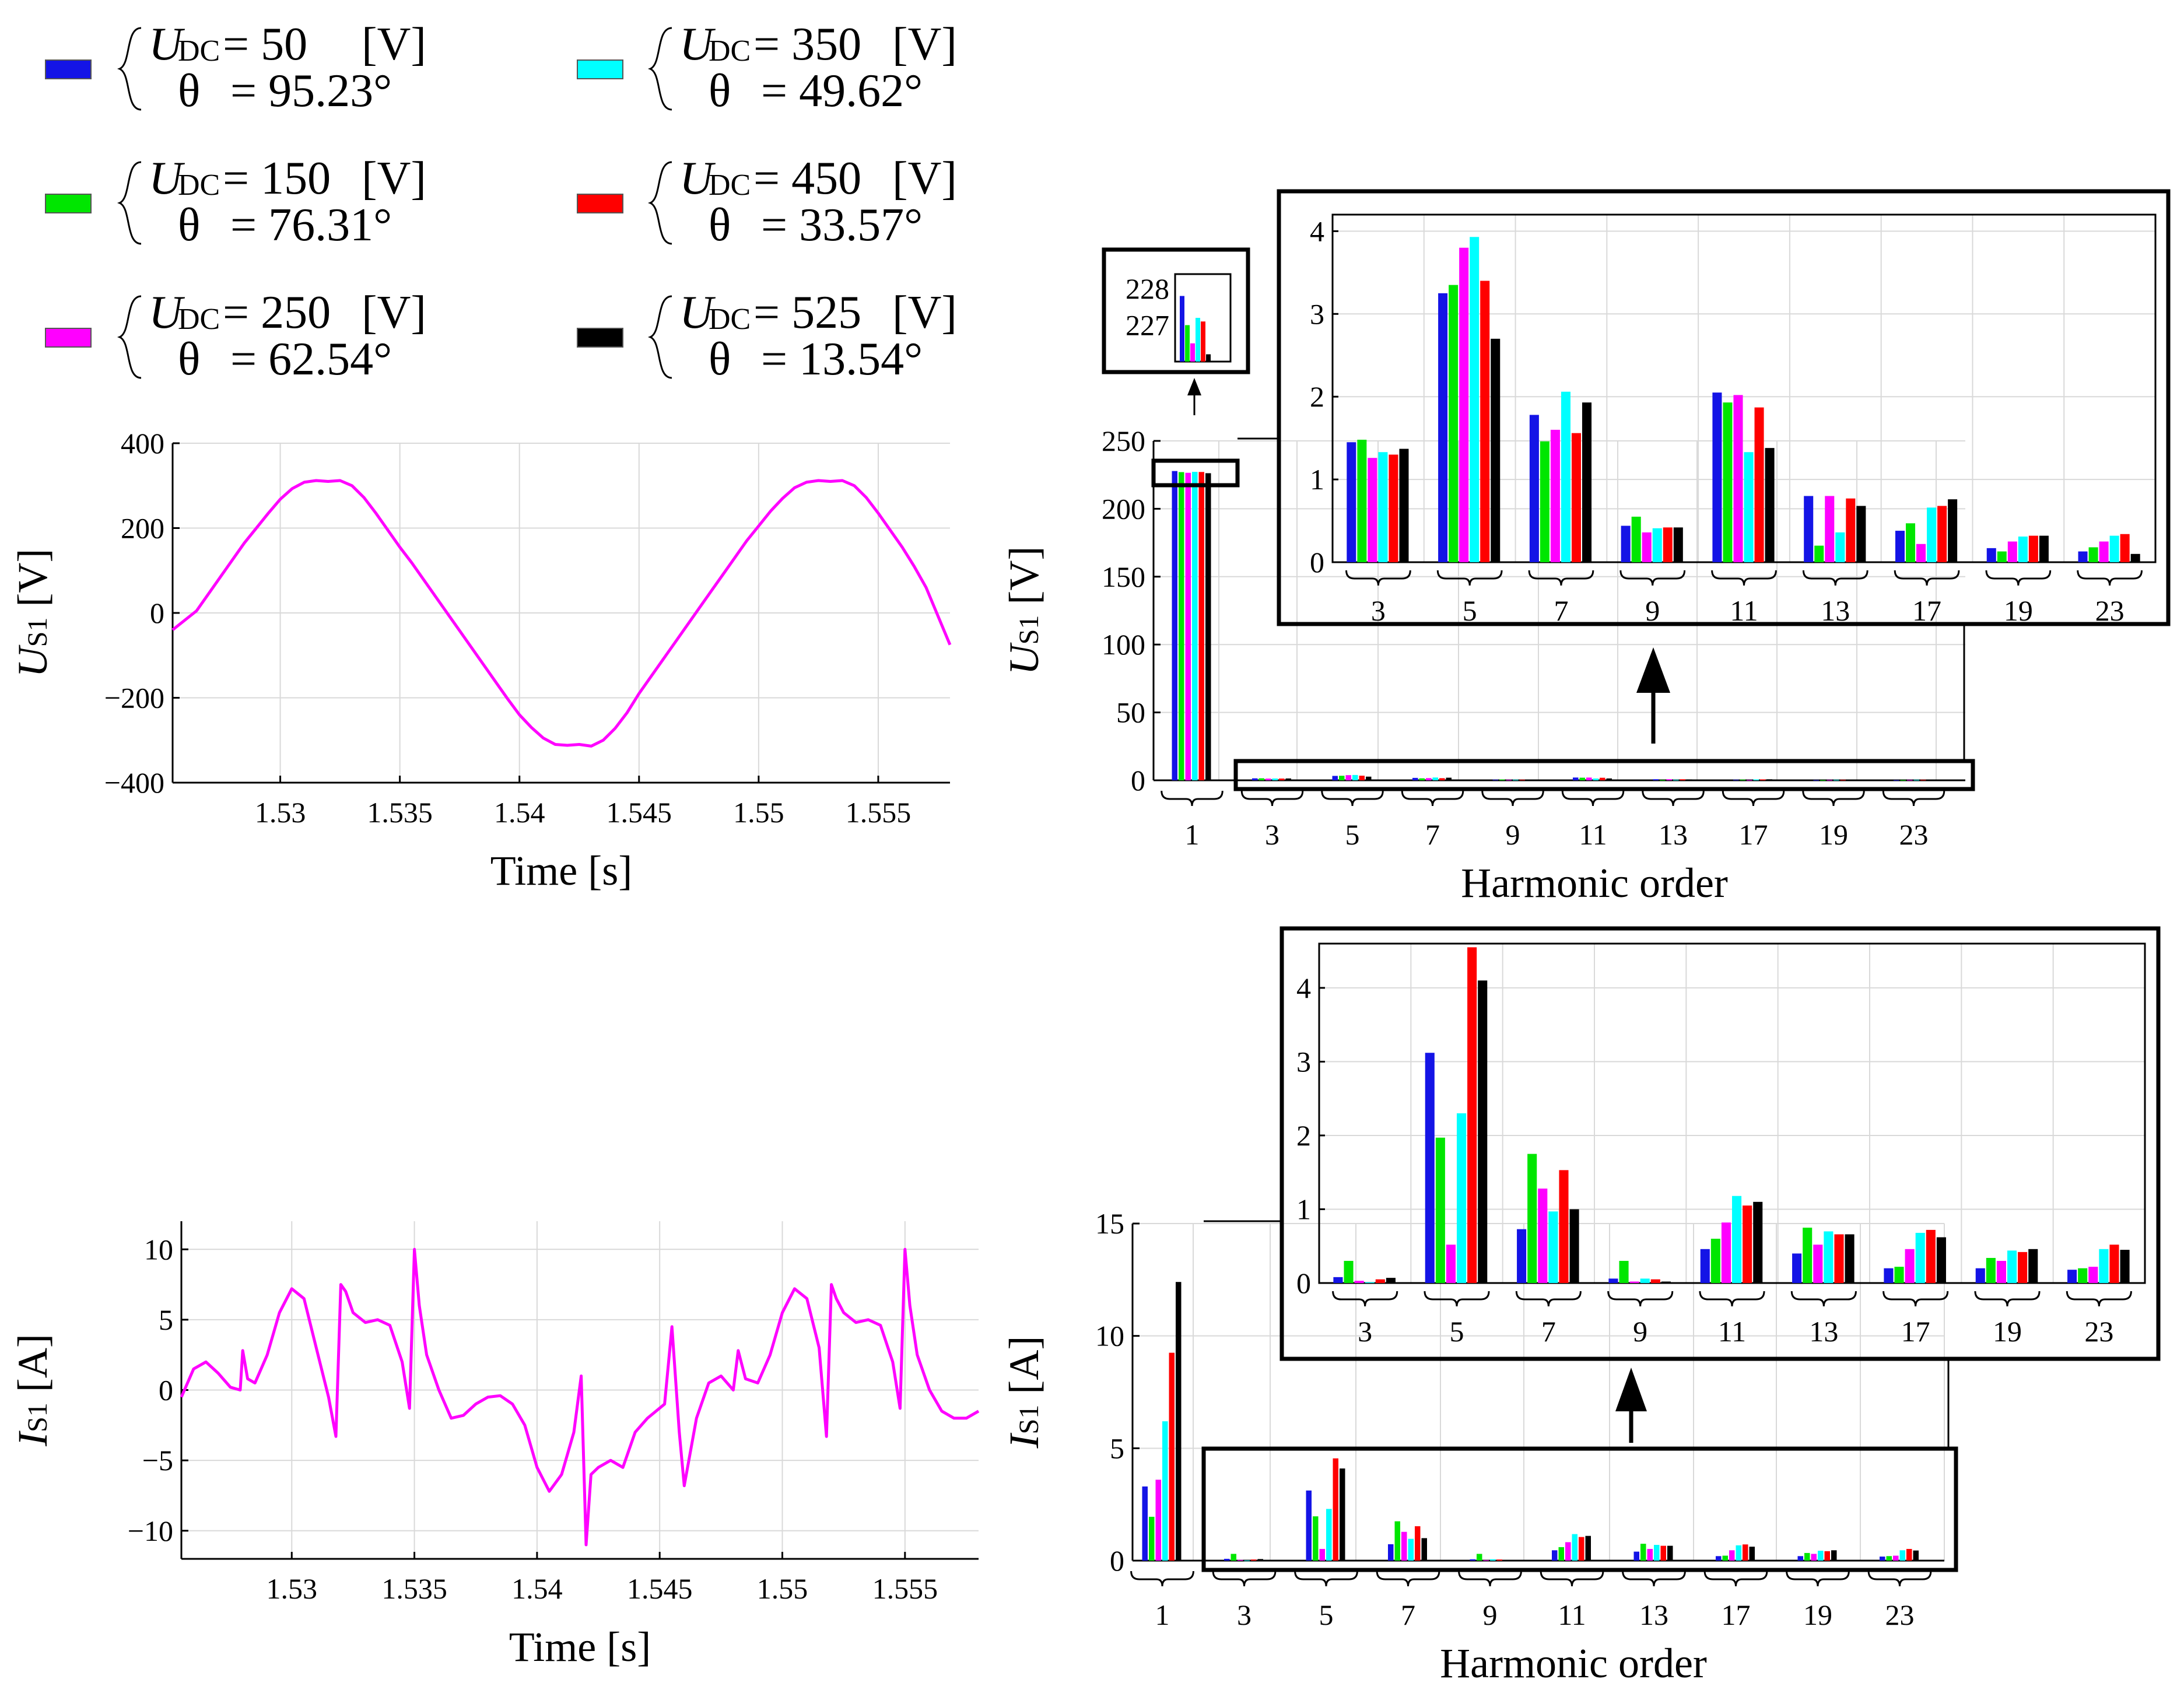 The height and width of the screenshot is (1707, 2184). I want to click on y-tick-label: 3, so click(1303, 1061).